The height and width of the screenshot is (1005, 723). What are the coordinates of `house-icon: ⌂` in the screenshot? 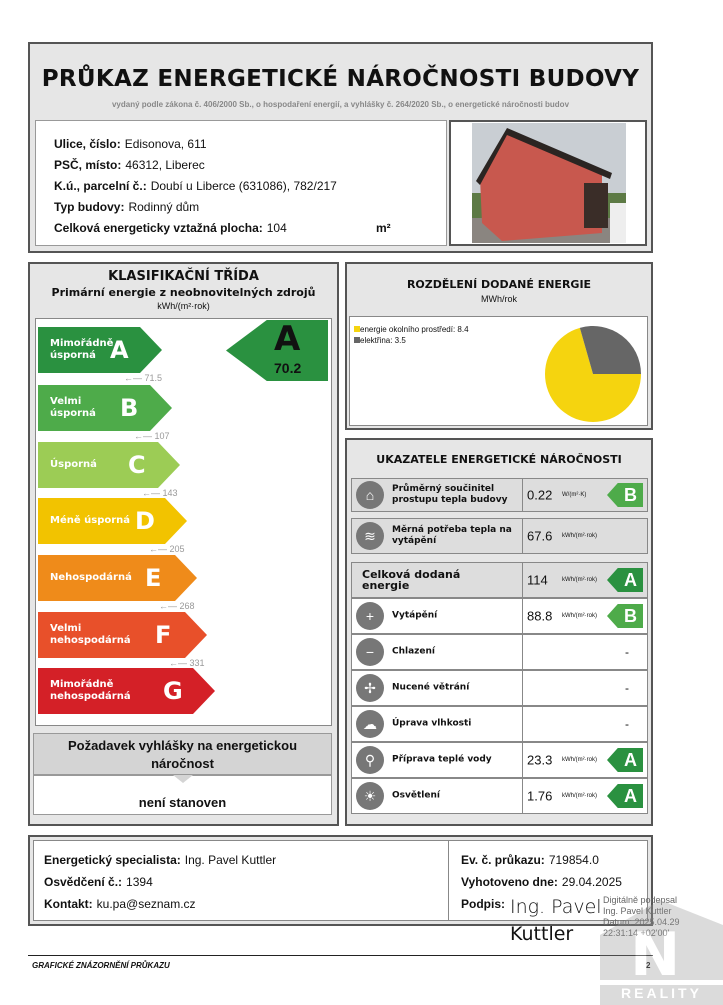 It's located at (370, 495).